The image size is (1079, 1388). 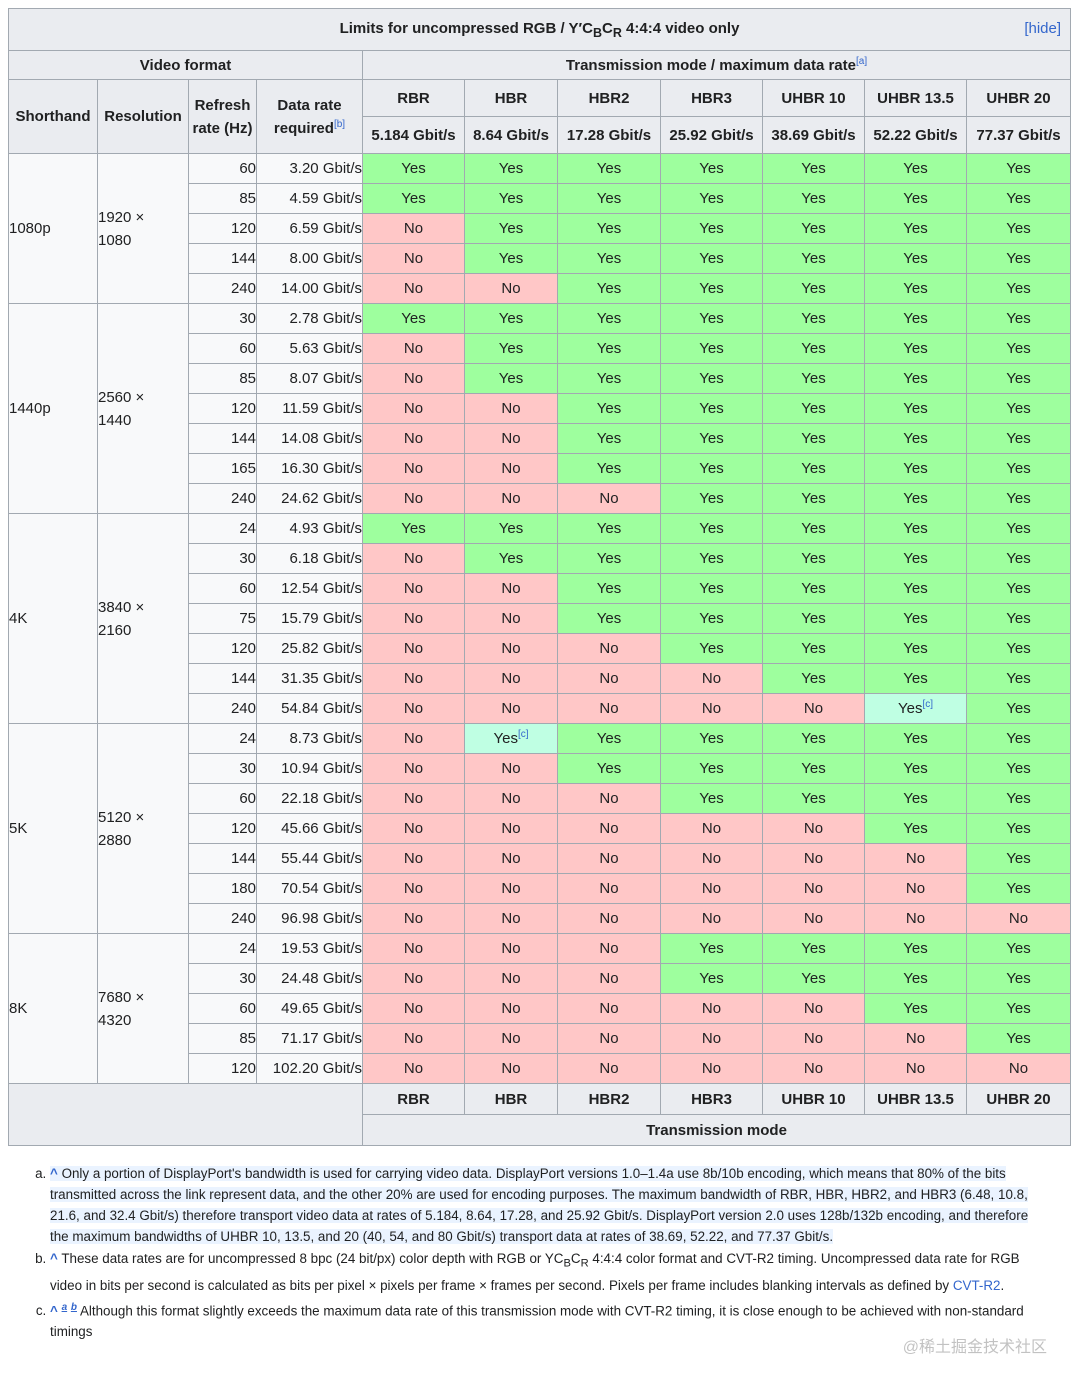 I want to click on data-rate-cell: 14.00 Gbit/s, so click(x=309, y=288).